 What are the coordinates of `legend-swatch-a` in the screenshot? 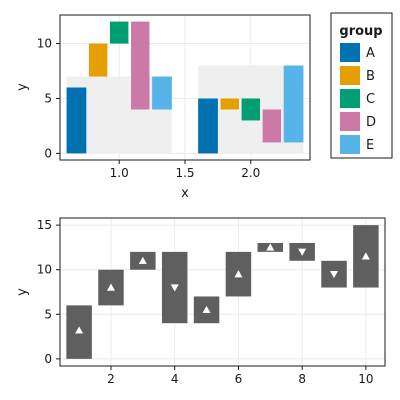 It's located at (350, 52).